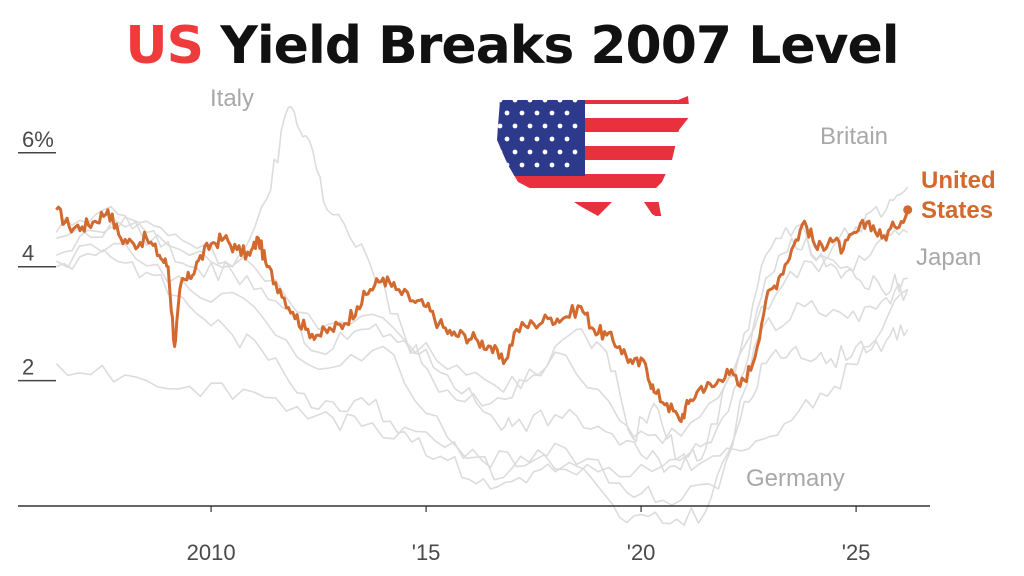  Describe the element at coordinates (641, 552) in the screenshot. I see `x-tick-label: '20` at that location.